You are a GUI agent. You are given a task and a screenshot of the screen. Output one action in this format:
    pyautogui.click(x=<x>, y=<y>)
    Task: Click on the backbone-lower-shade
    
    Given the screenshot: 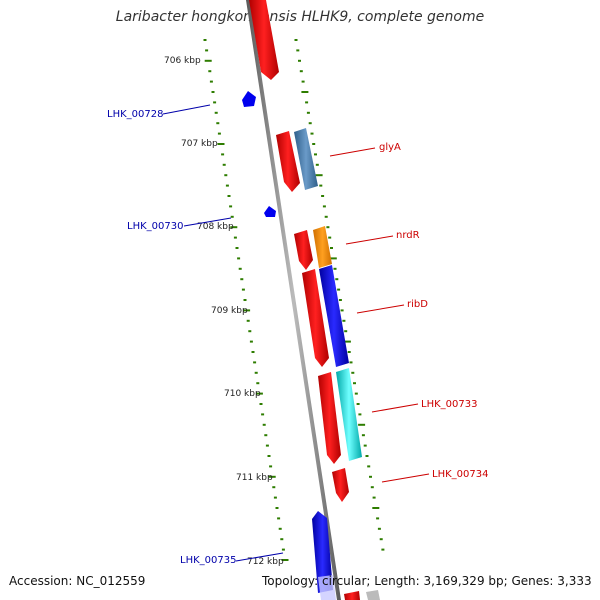 What is the action you would take?
    pyautogui.click(x=327, y=587)
    